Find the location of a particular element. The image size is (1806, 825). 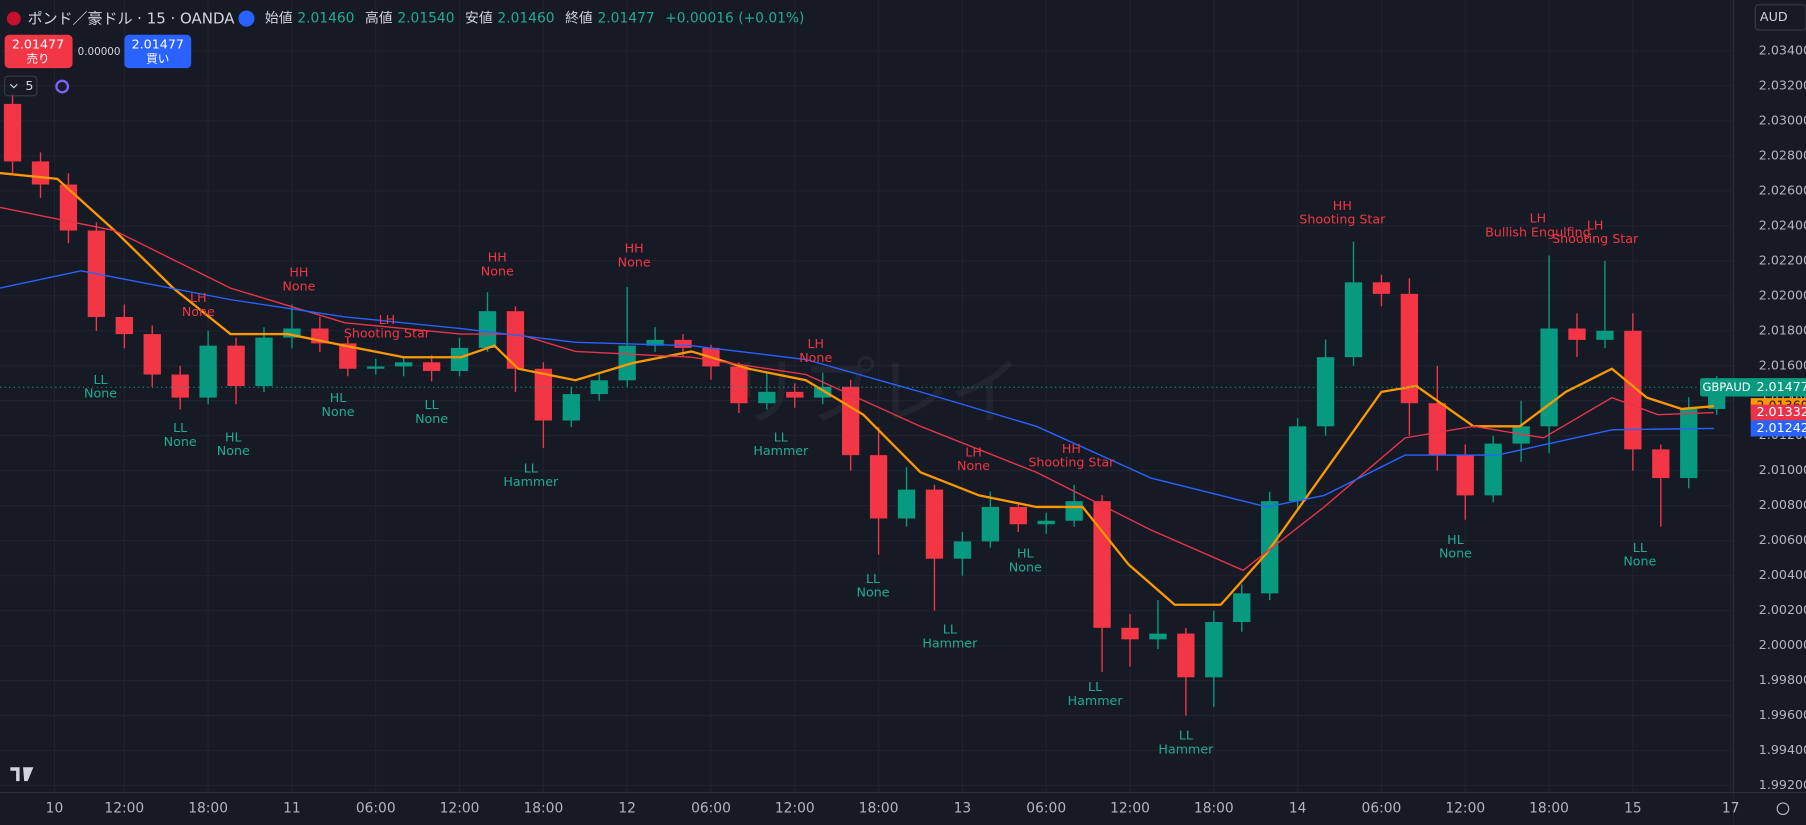

label: 終値 is located at coordinates (579, 19).